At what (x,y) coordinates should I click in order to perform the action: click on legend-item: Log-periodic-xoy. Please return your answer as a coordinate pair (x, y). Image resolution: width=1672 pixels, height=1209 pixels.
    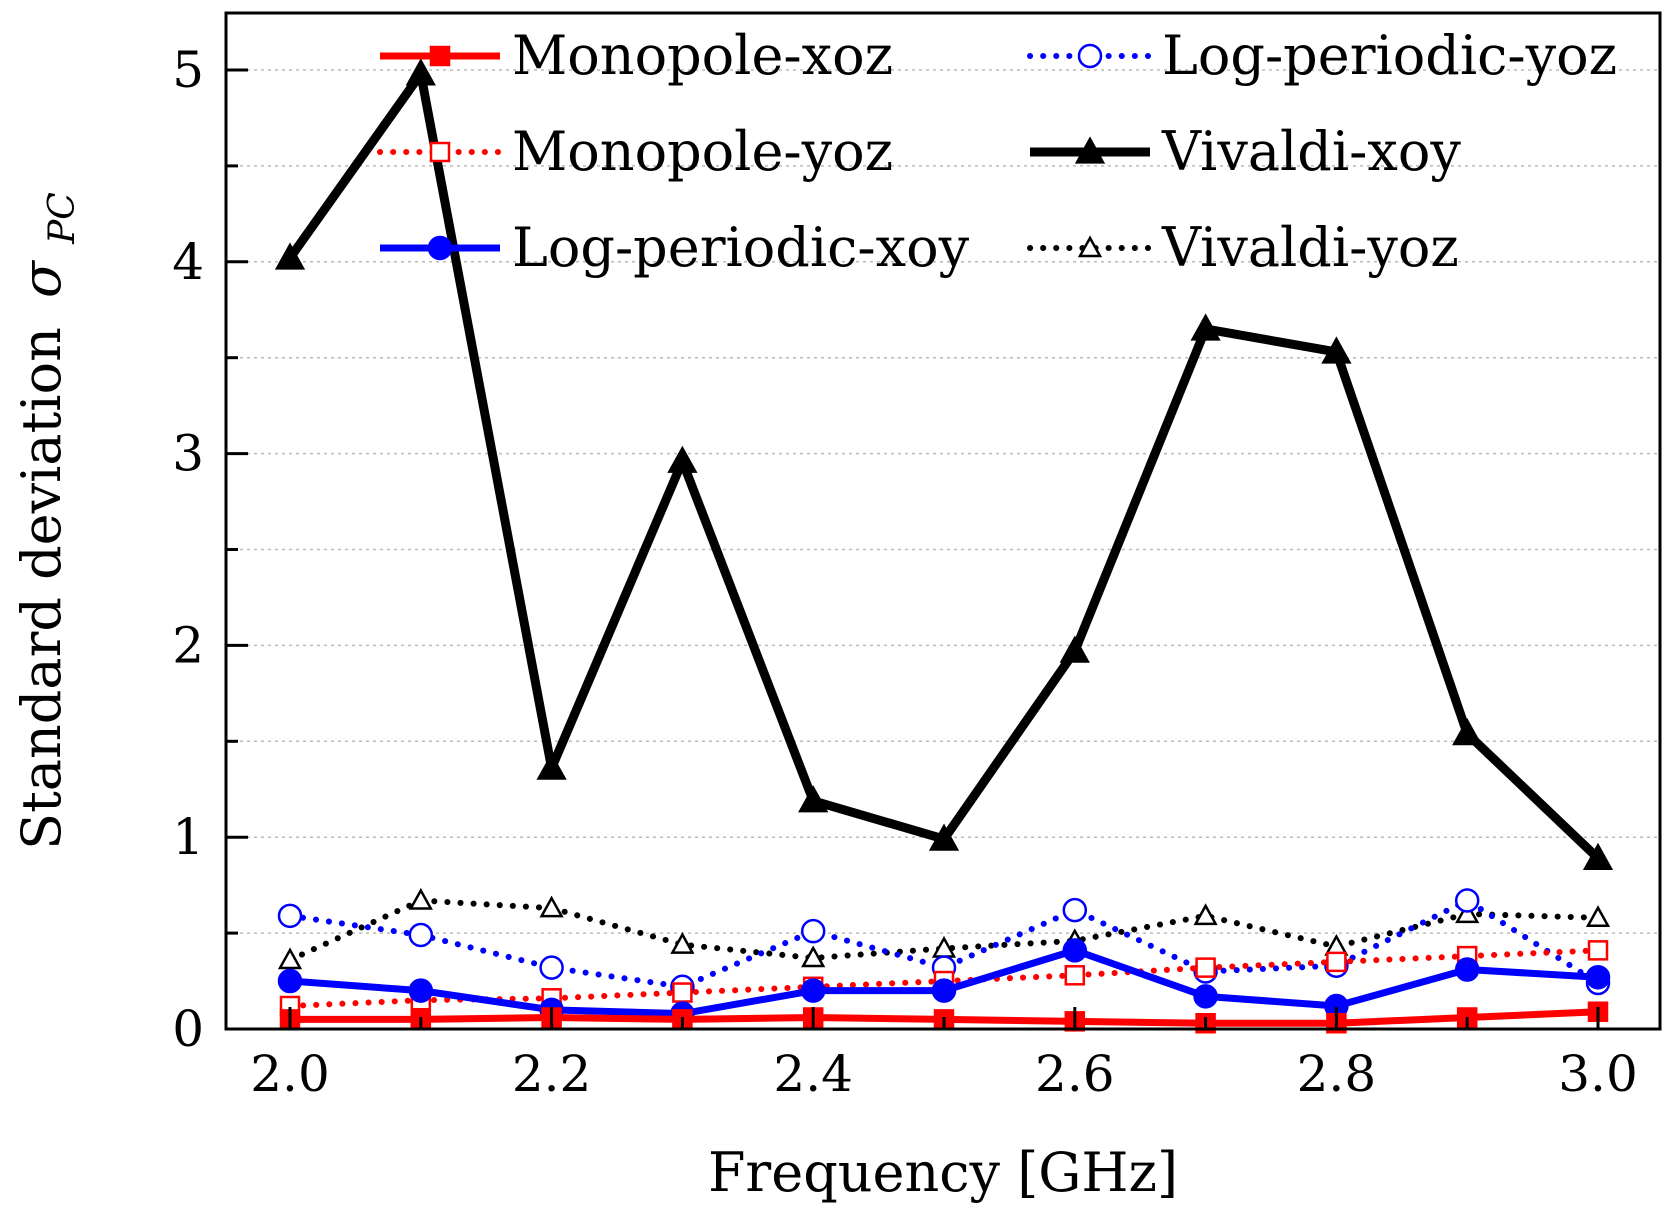
    Looking at the image, I should click on (675, 247).